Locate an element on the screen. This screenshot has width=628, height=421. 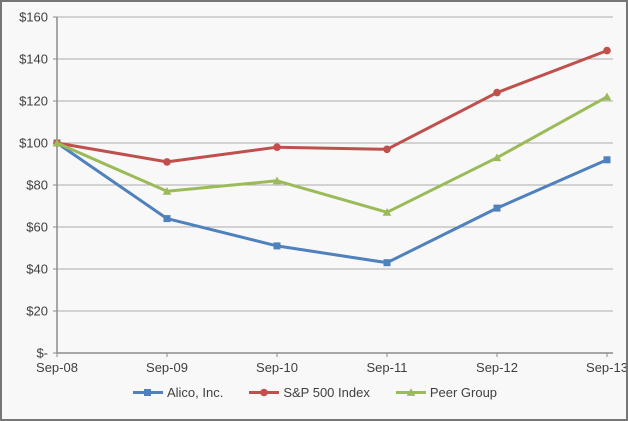
x-axis-tick-label: Sep-10 is located at coordinates (277, 367).